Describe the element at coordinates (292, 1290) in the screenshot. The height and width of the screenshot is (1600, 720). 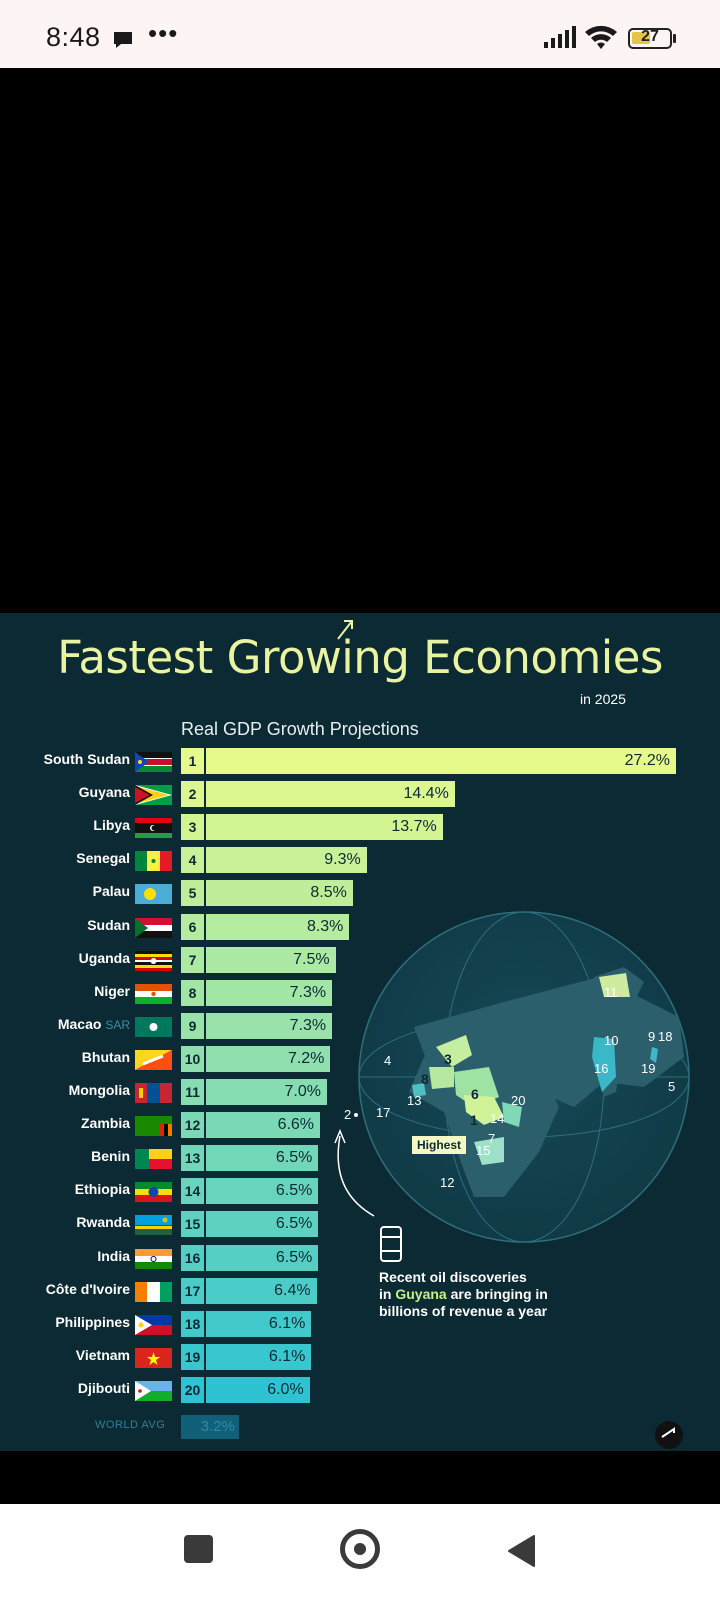
I see `bar-value-label: 6.4%` at that location.